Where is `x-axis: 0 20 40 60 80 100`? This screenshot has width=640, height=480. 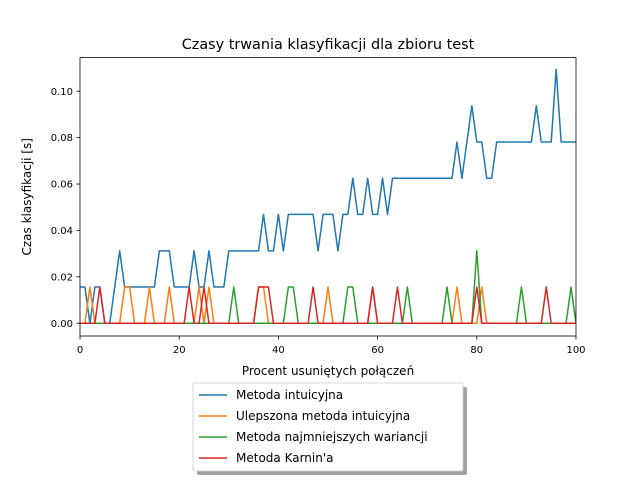
x-axis: 0 20 40 60 80 100 is located at coordinates (331, 346).